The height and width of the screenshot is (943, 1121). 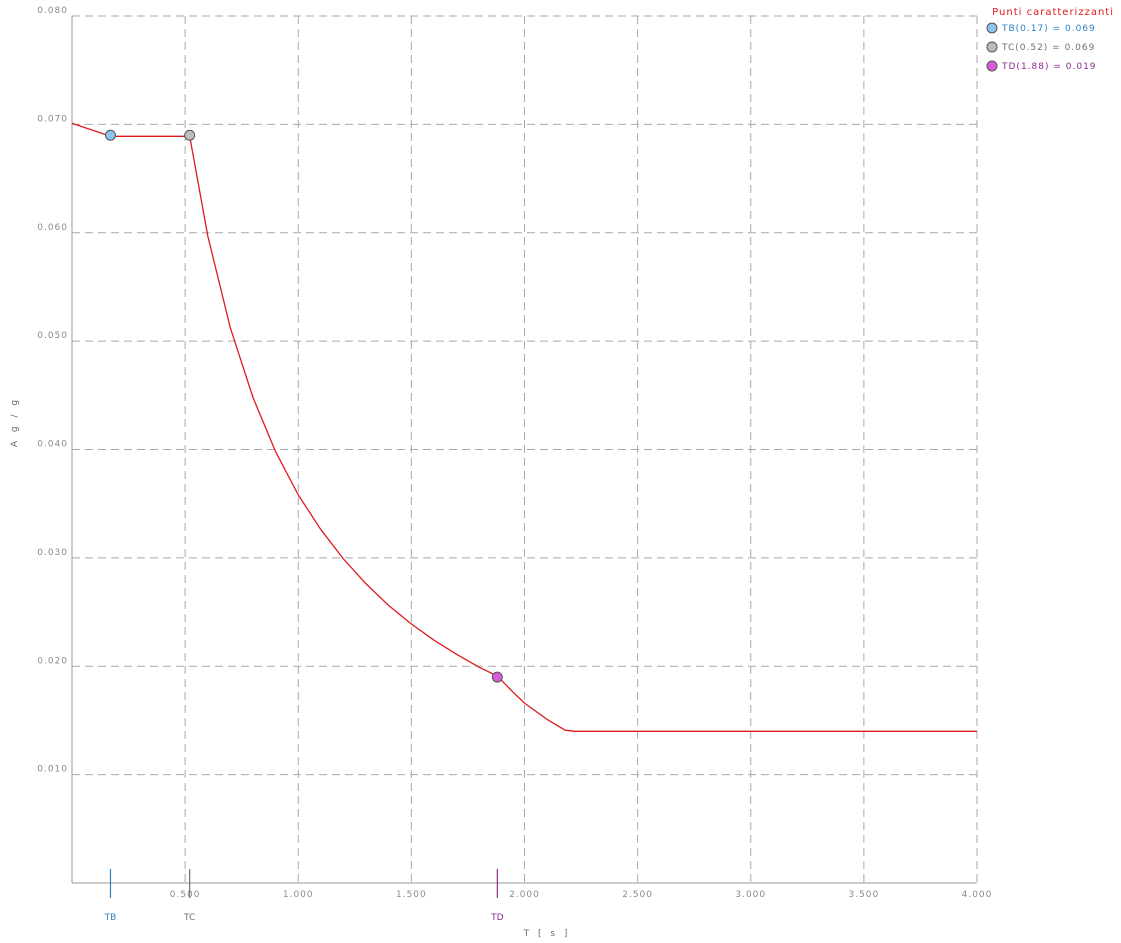 I want to click on y-axis-title: A g / g, so click(x=15, y=422).